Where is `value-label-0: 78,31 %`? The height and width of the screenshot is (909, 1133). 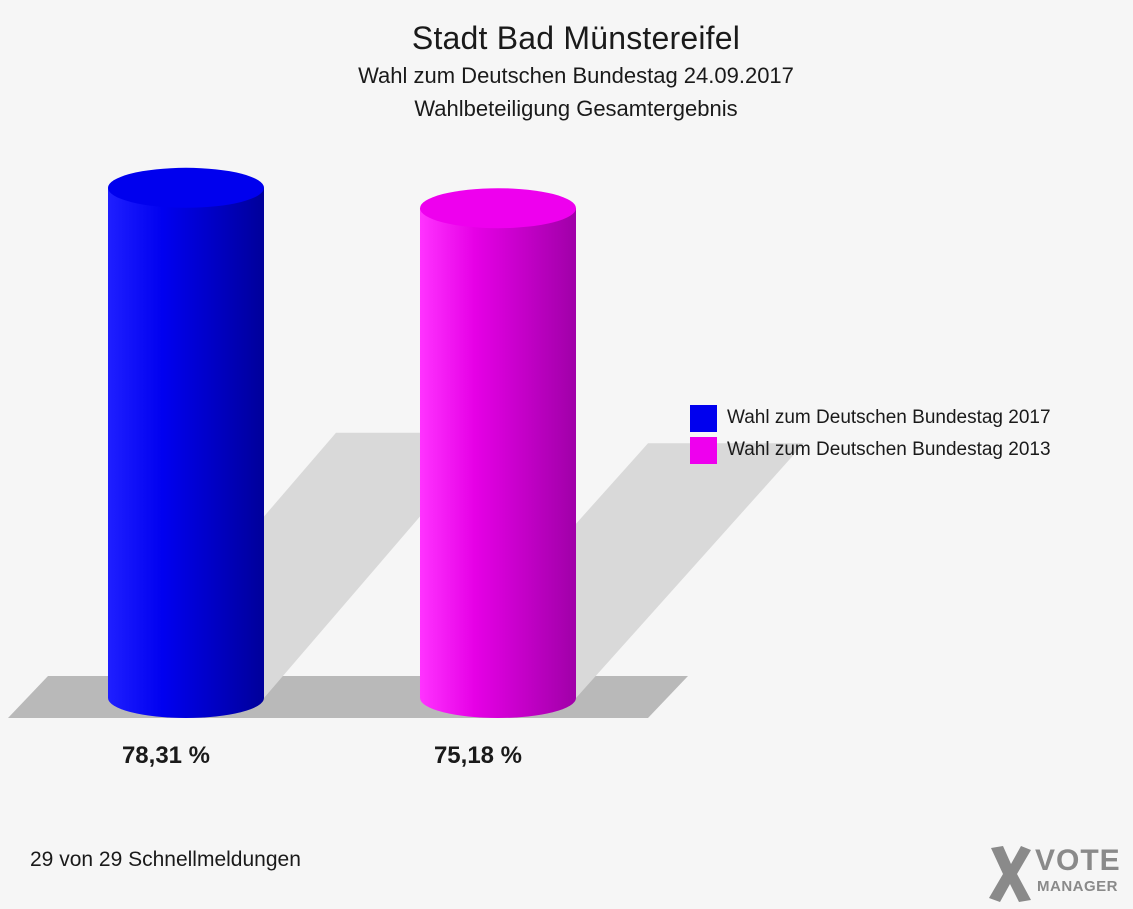 value-label-0: 78,31 % is located at coordinates (166, 755).